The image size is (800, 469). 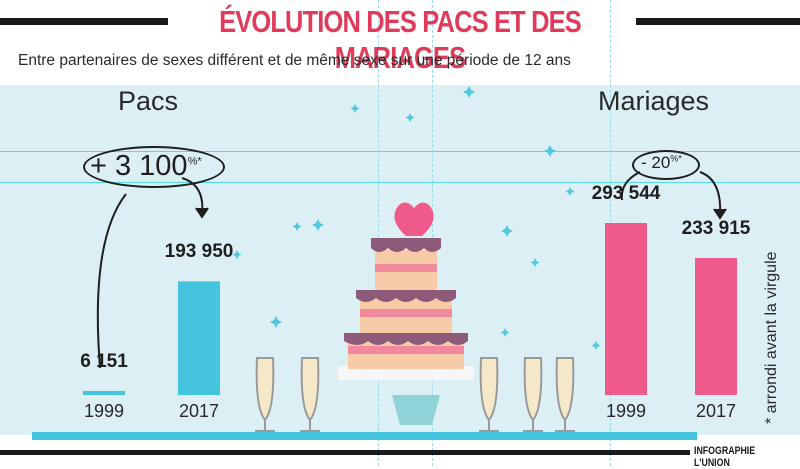 I want to click on mariages-change-label: - 20%*, so click(x=661, y=163).